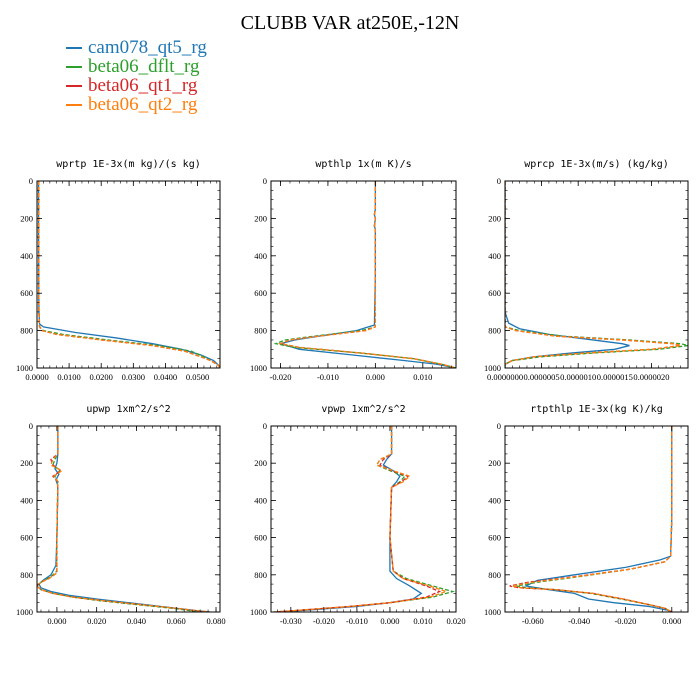 The height and width of the screenshot is (700, 700). What do you see at coordinates (143, 85) in the screenshot?
I see `legend-label: beta06_qt1_rg` at bounding box center [143, 85].